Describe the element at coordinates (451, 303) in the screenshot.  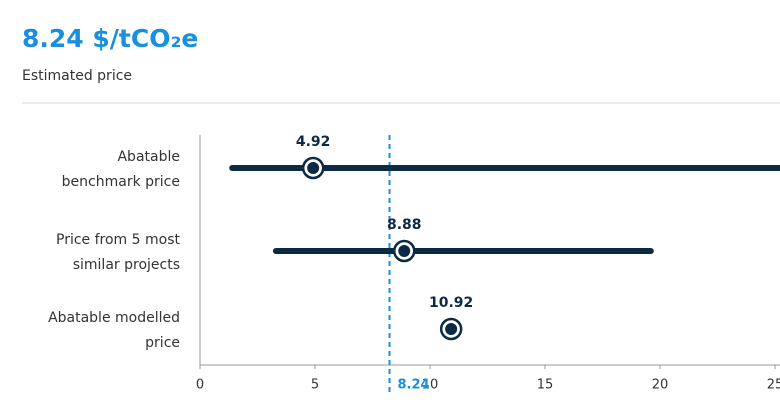
I see `value-label: 10.92` at that location.